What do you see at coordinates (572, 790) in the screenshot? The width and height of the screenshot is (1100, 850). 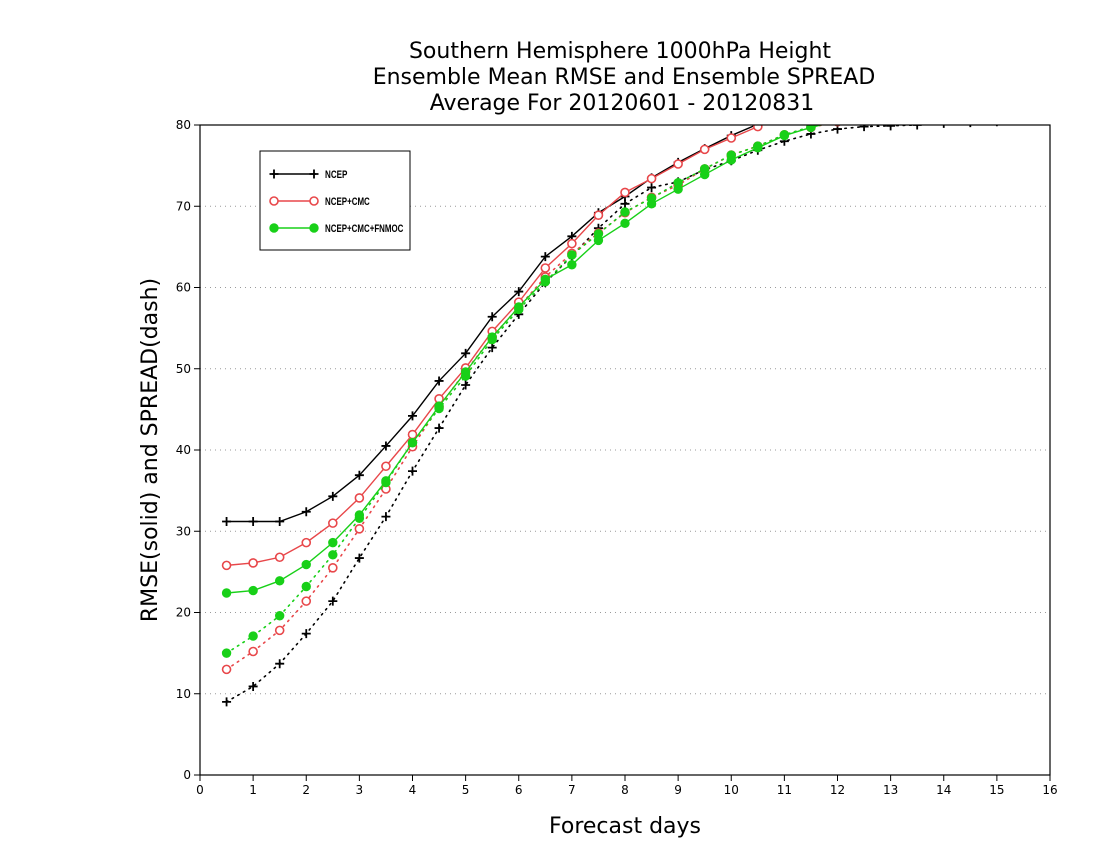 I see `x-tick-label: 7` at bounding box center [572, 790].